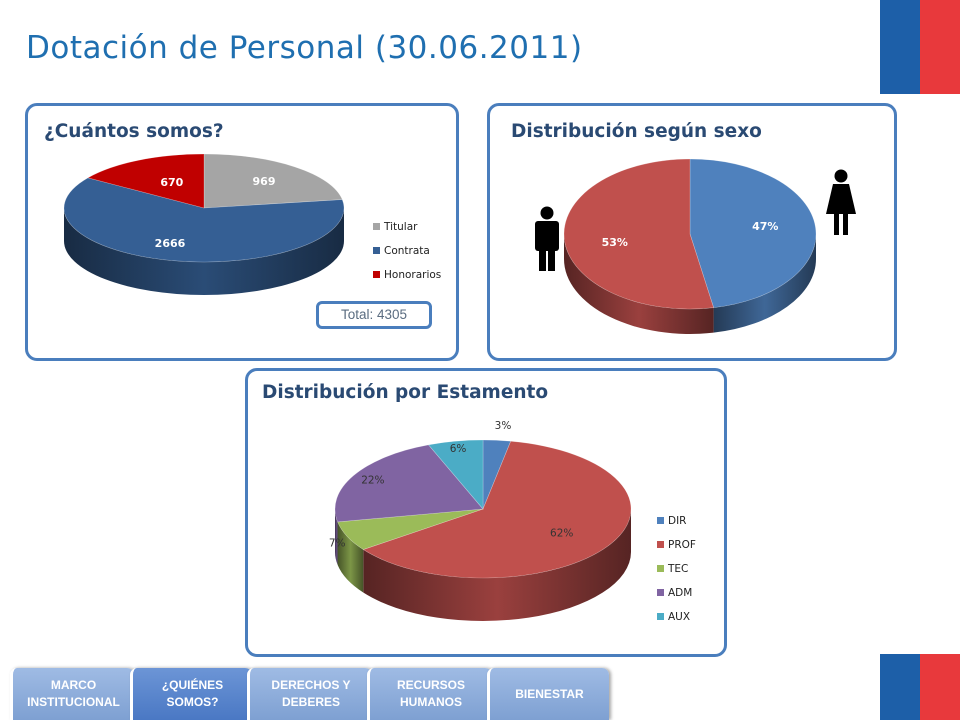 The width and height of the screenshot is (960, 720). I want to click on data-label-titular: 969, so click(264, 181).